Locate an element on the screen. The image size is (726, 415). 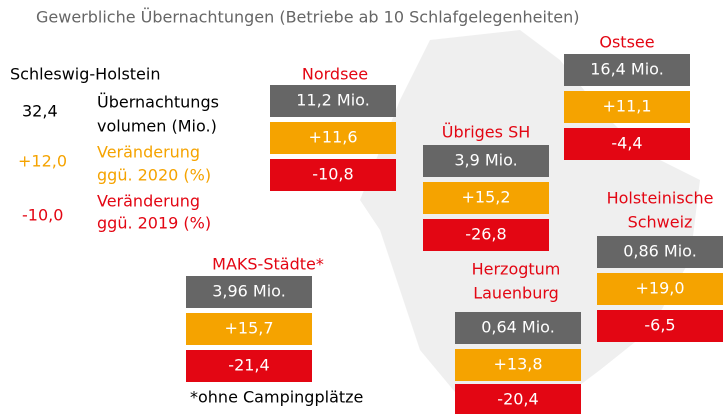
box-value: -20,4 is located at coordinates (517, 399).